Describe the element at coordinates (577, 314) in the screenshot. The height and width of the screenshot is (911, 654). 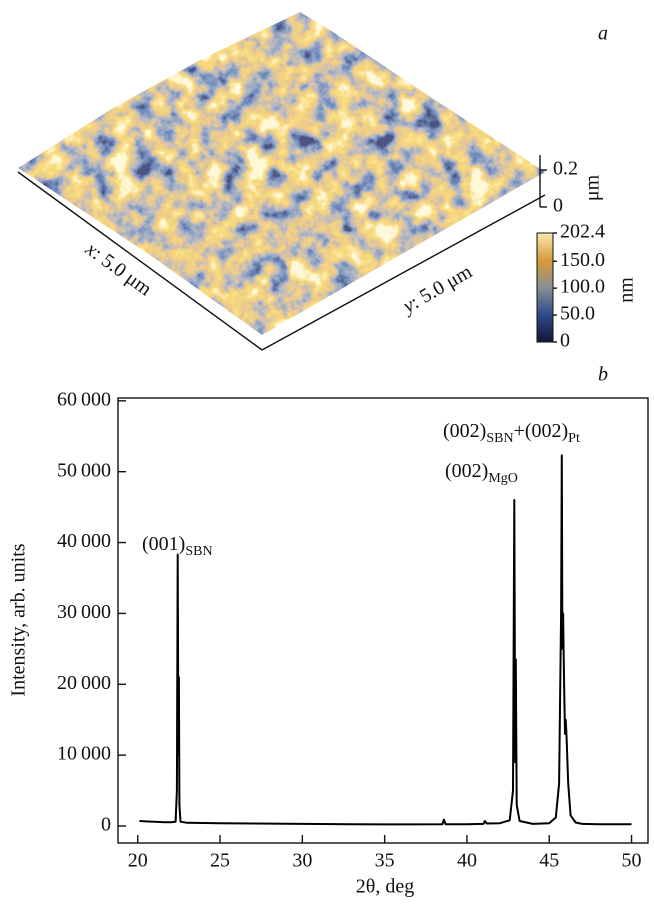
I see `colorbar-tick-label: 50.0` at that location.